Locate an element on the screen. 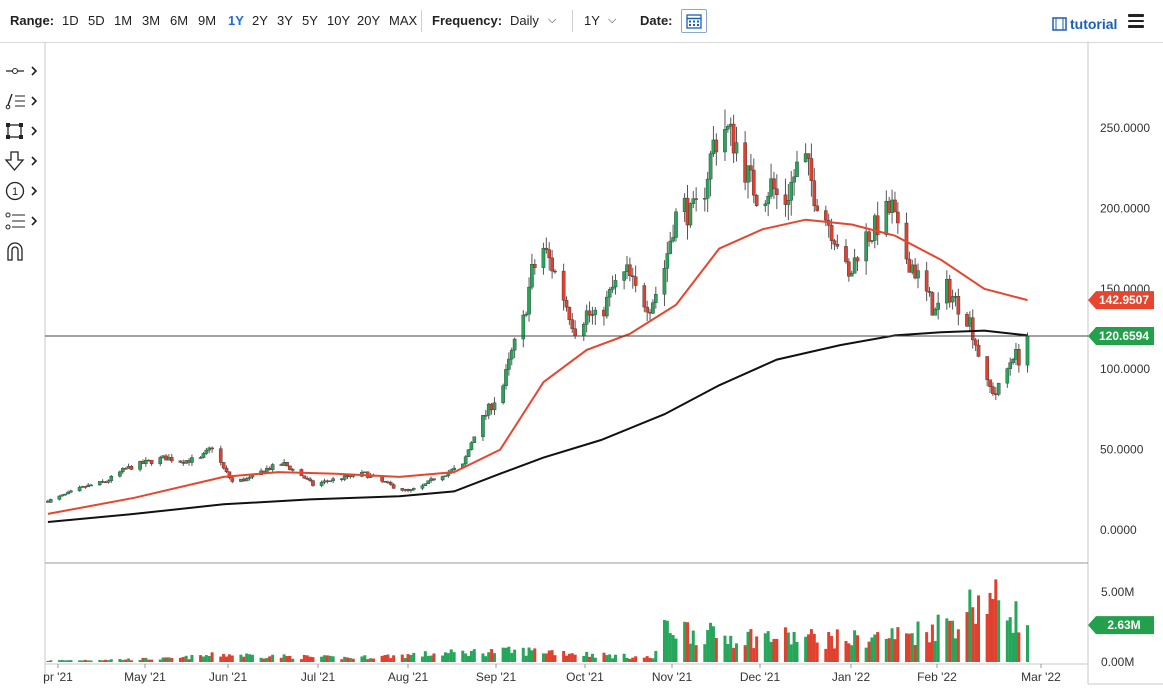 This screenshot has height=695, width=1163. period-select: 1Y is located at coordinates (592, 20).